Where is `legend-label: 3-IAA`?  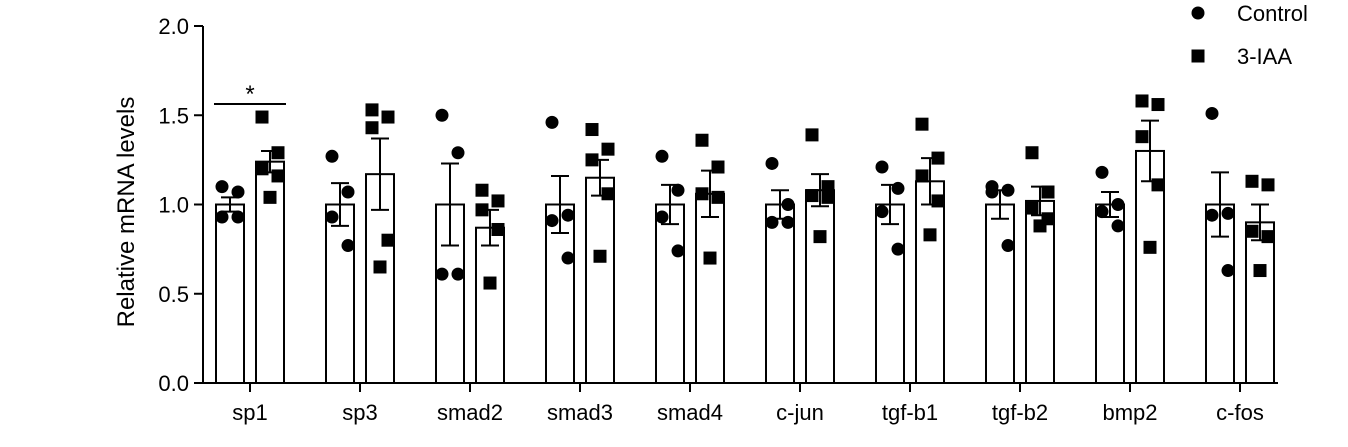
legend-label: 3-IAA is located at coordinates (1264, 56).